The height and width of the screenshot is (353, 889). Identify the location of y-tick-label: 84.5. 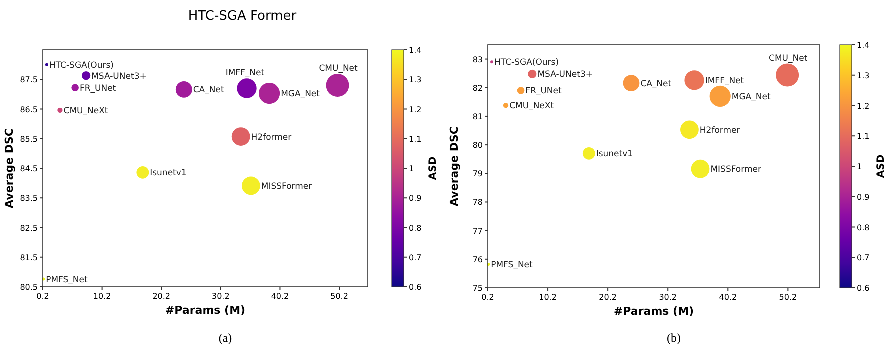
(29, 169).